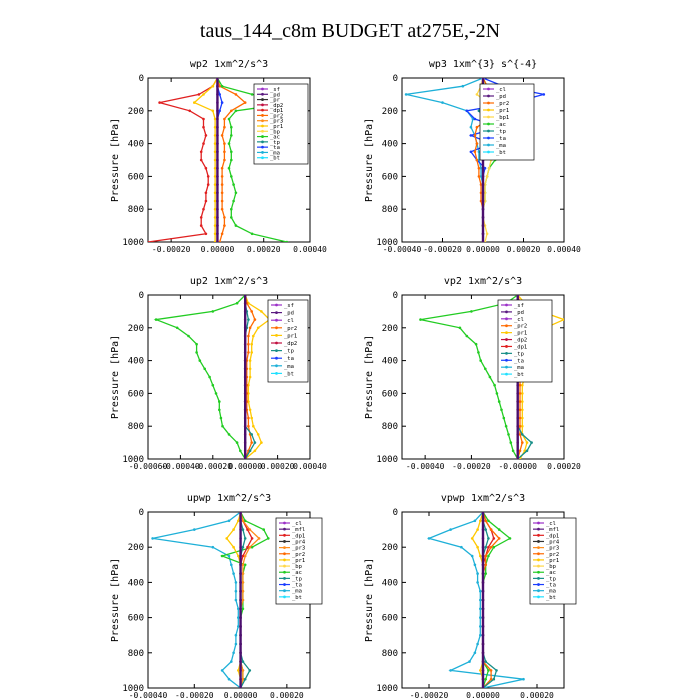  Describe the element at coordinates (136, 583) in the screenshot. I see `y-tick-label: 400` at that location.